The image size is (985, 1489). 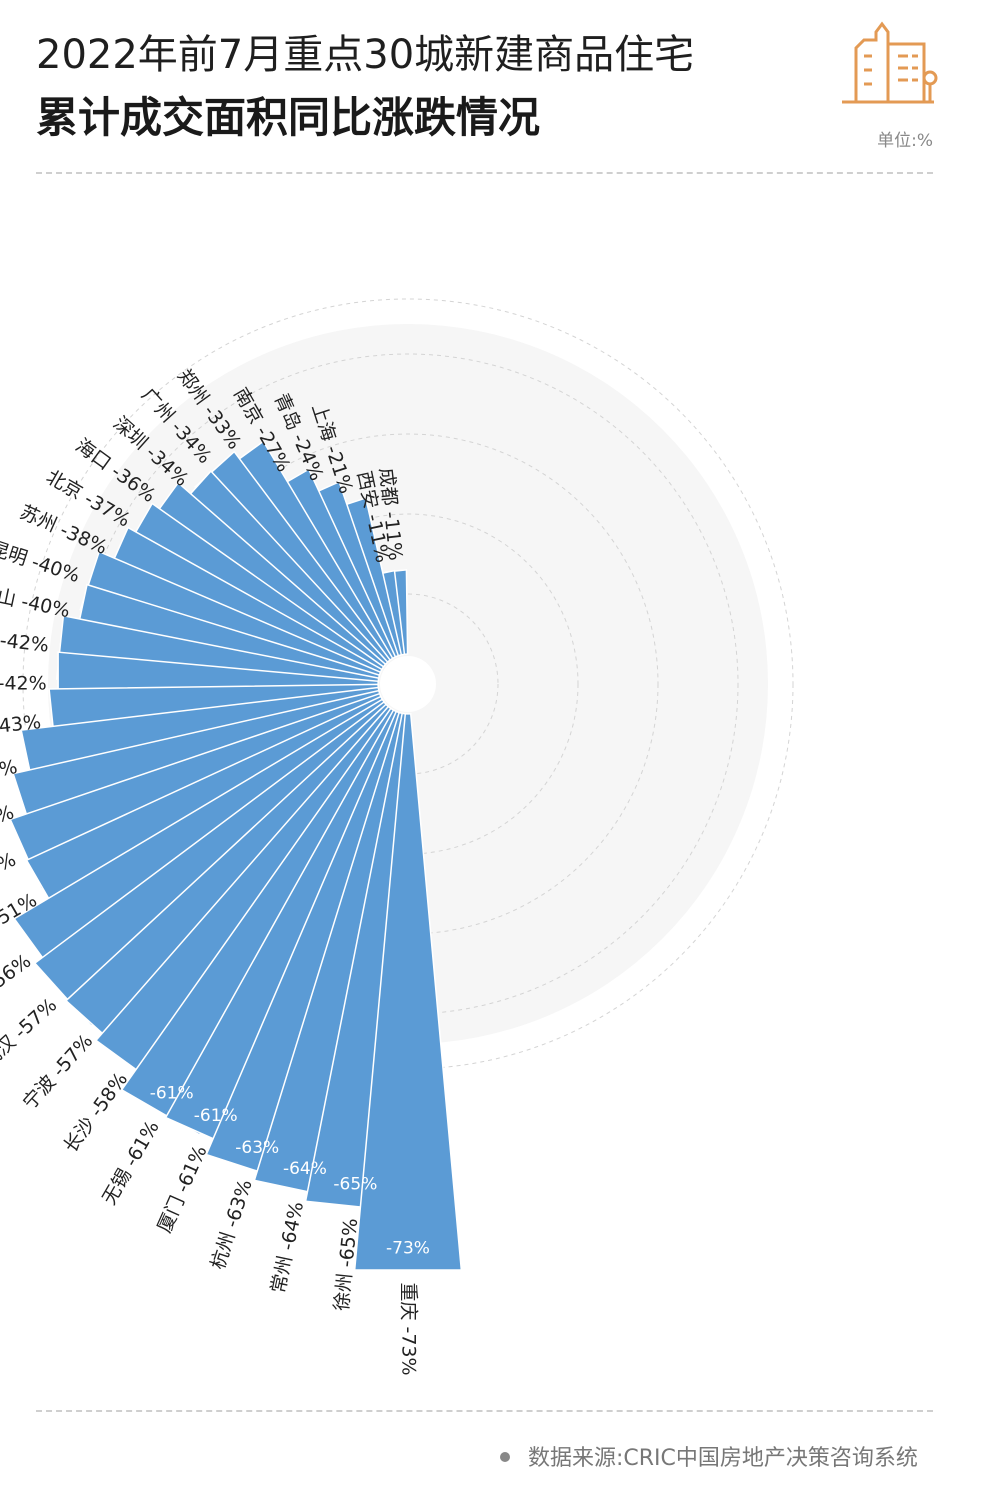 I want to click on source-text: 数据来源:CRIC中国房地产决策咨询系统, so click(x=723, y=1458).